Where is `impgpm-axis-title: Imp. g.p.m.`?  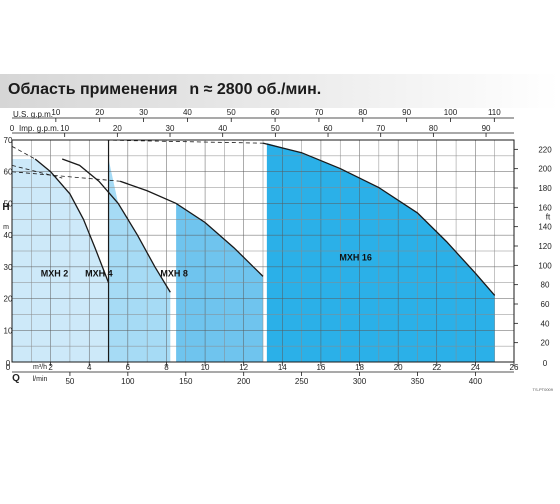
impgpm-axis-title: Imp. g.p.m. is located at coordinates (39, 128).